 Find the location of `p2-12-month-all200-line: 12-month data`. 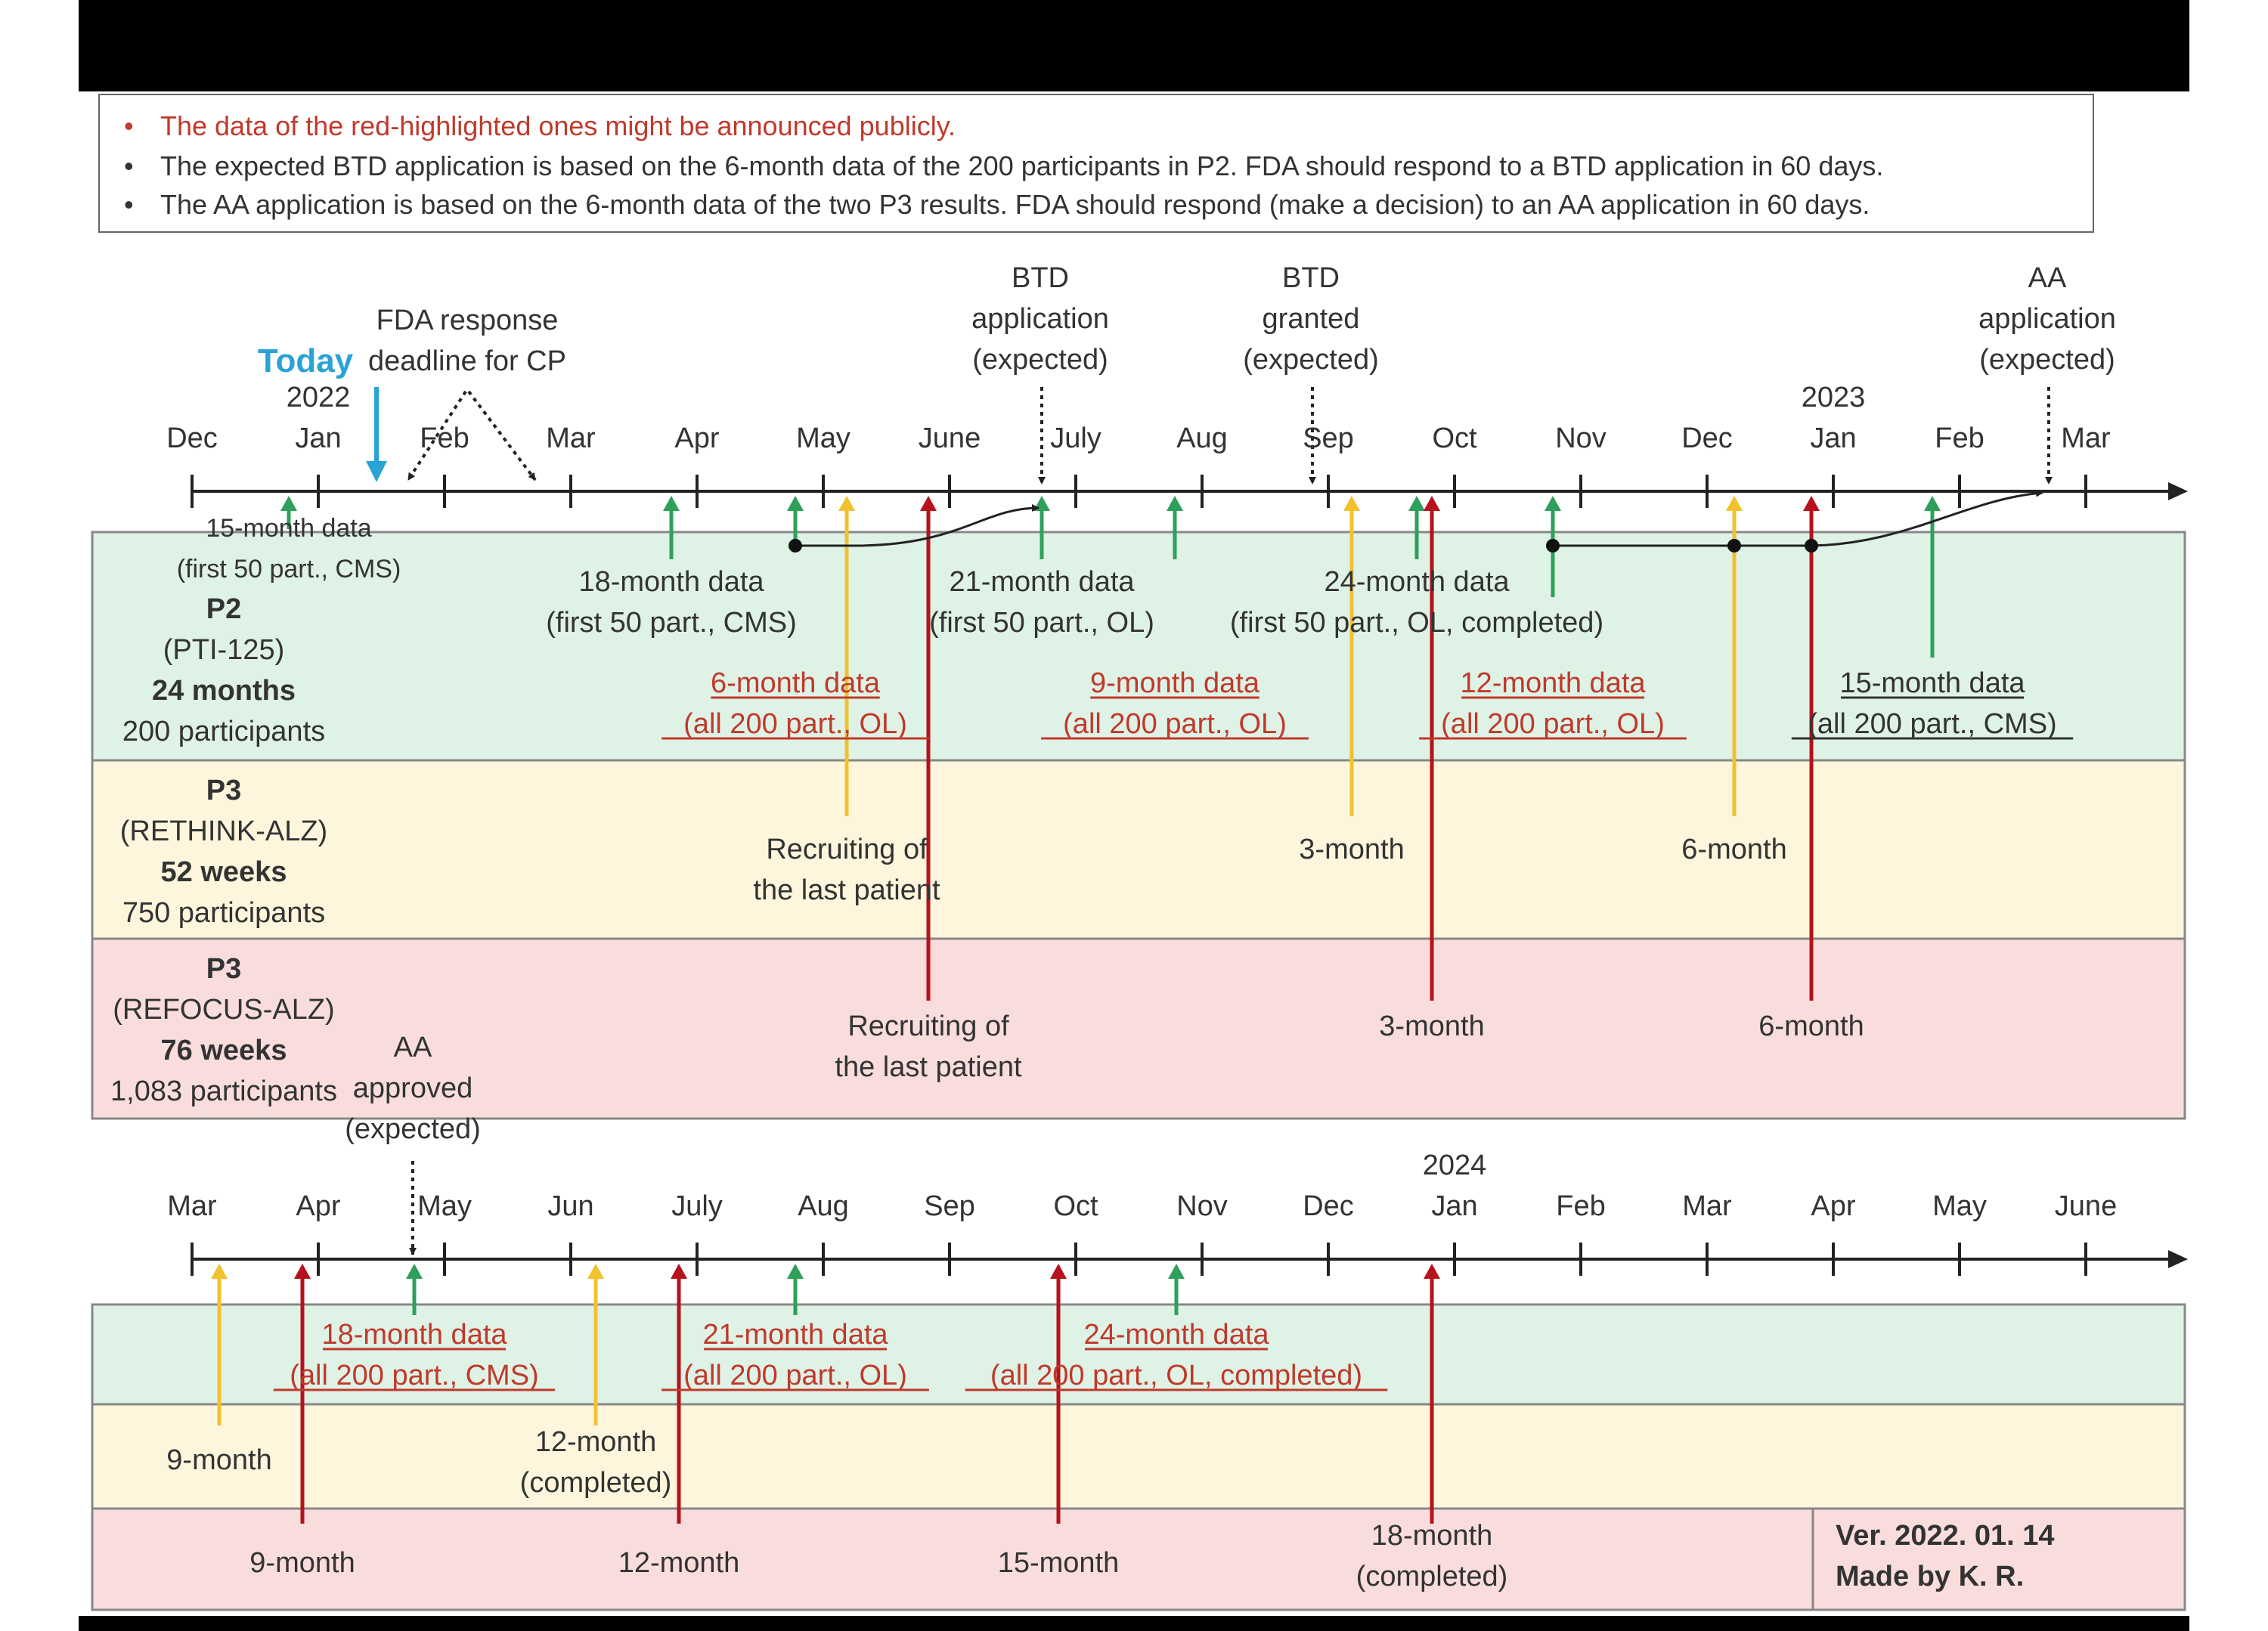

p2-12-month-all200-line: 12-month data is located at coordinates (1553, 683).